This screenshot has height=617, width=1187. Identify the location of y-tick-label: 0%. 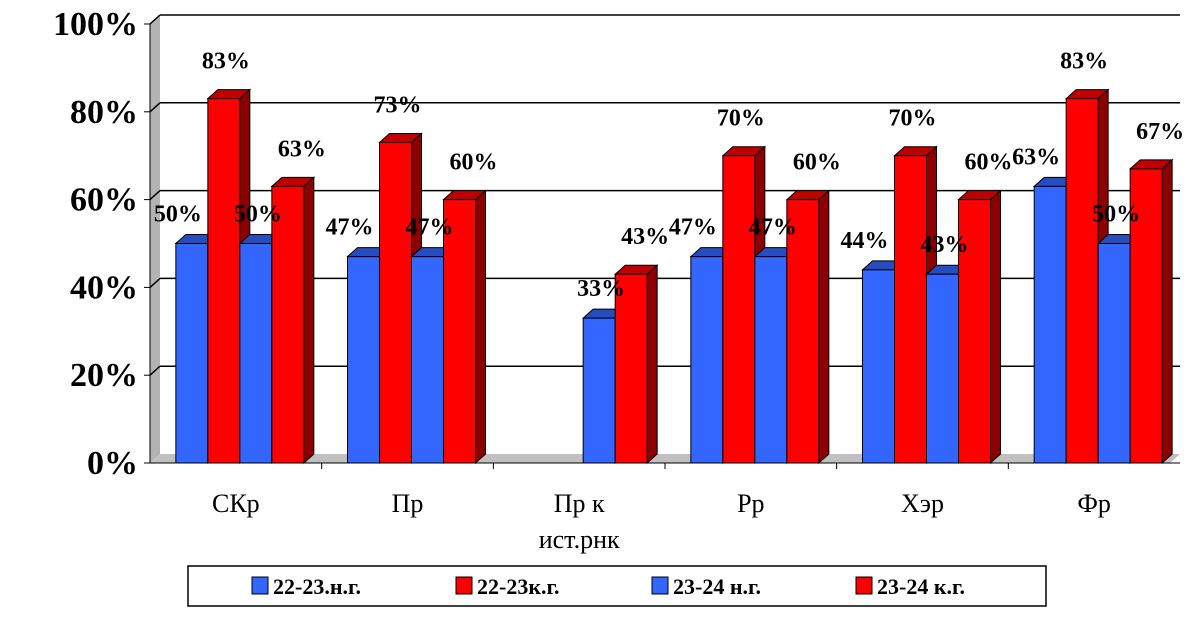
(112, 463).